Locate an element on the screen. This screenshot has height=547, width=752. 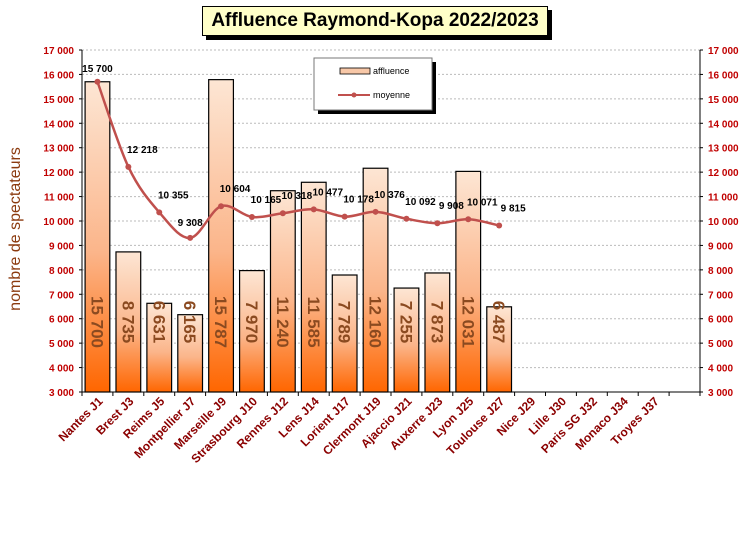
y-tick-label-left: 5 000 is located at coordinates (61, 344).